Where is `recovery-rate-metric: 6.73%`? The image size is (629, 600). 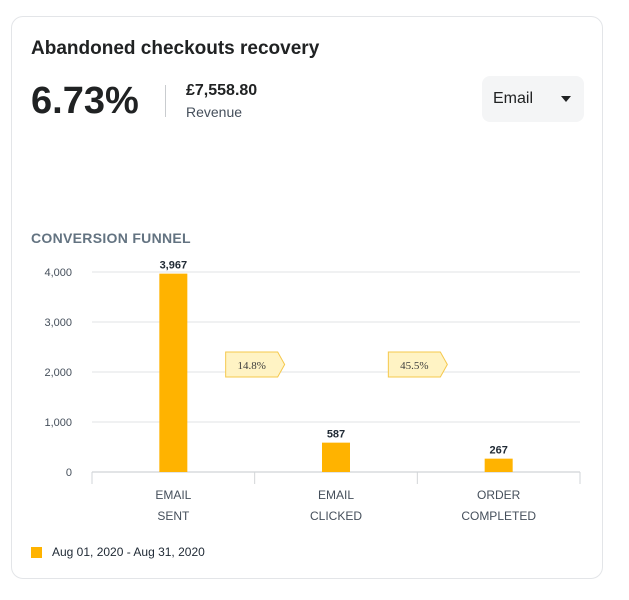
recovery-rate-metric: 6.73% is located at coordinates (85, 101).